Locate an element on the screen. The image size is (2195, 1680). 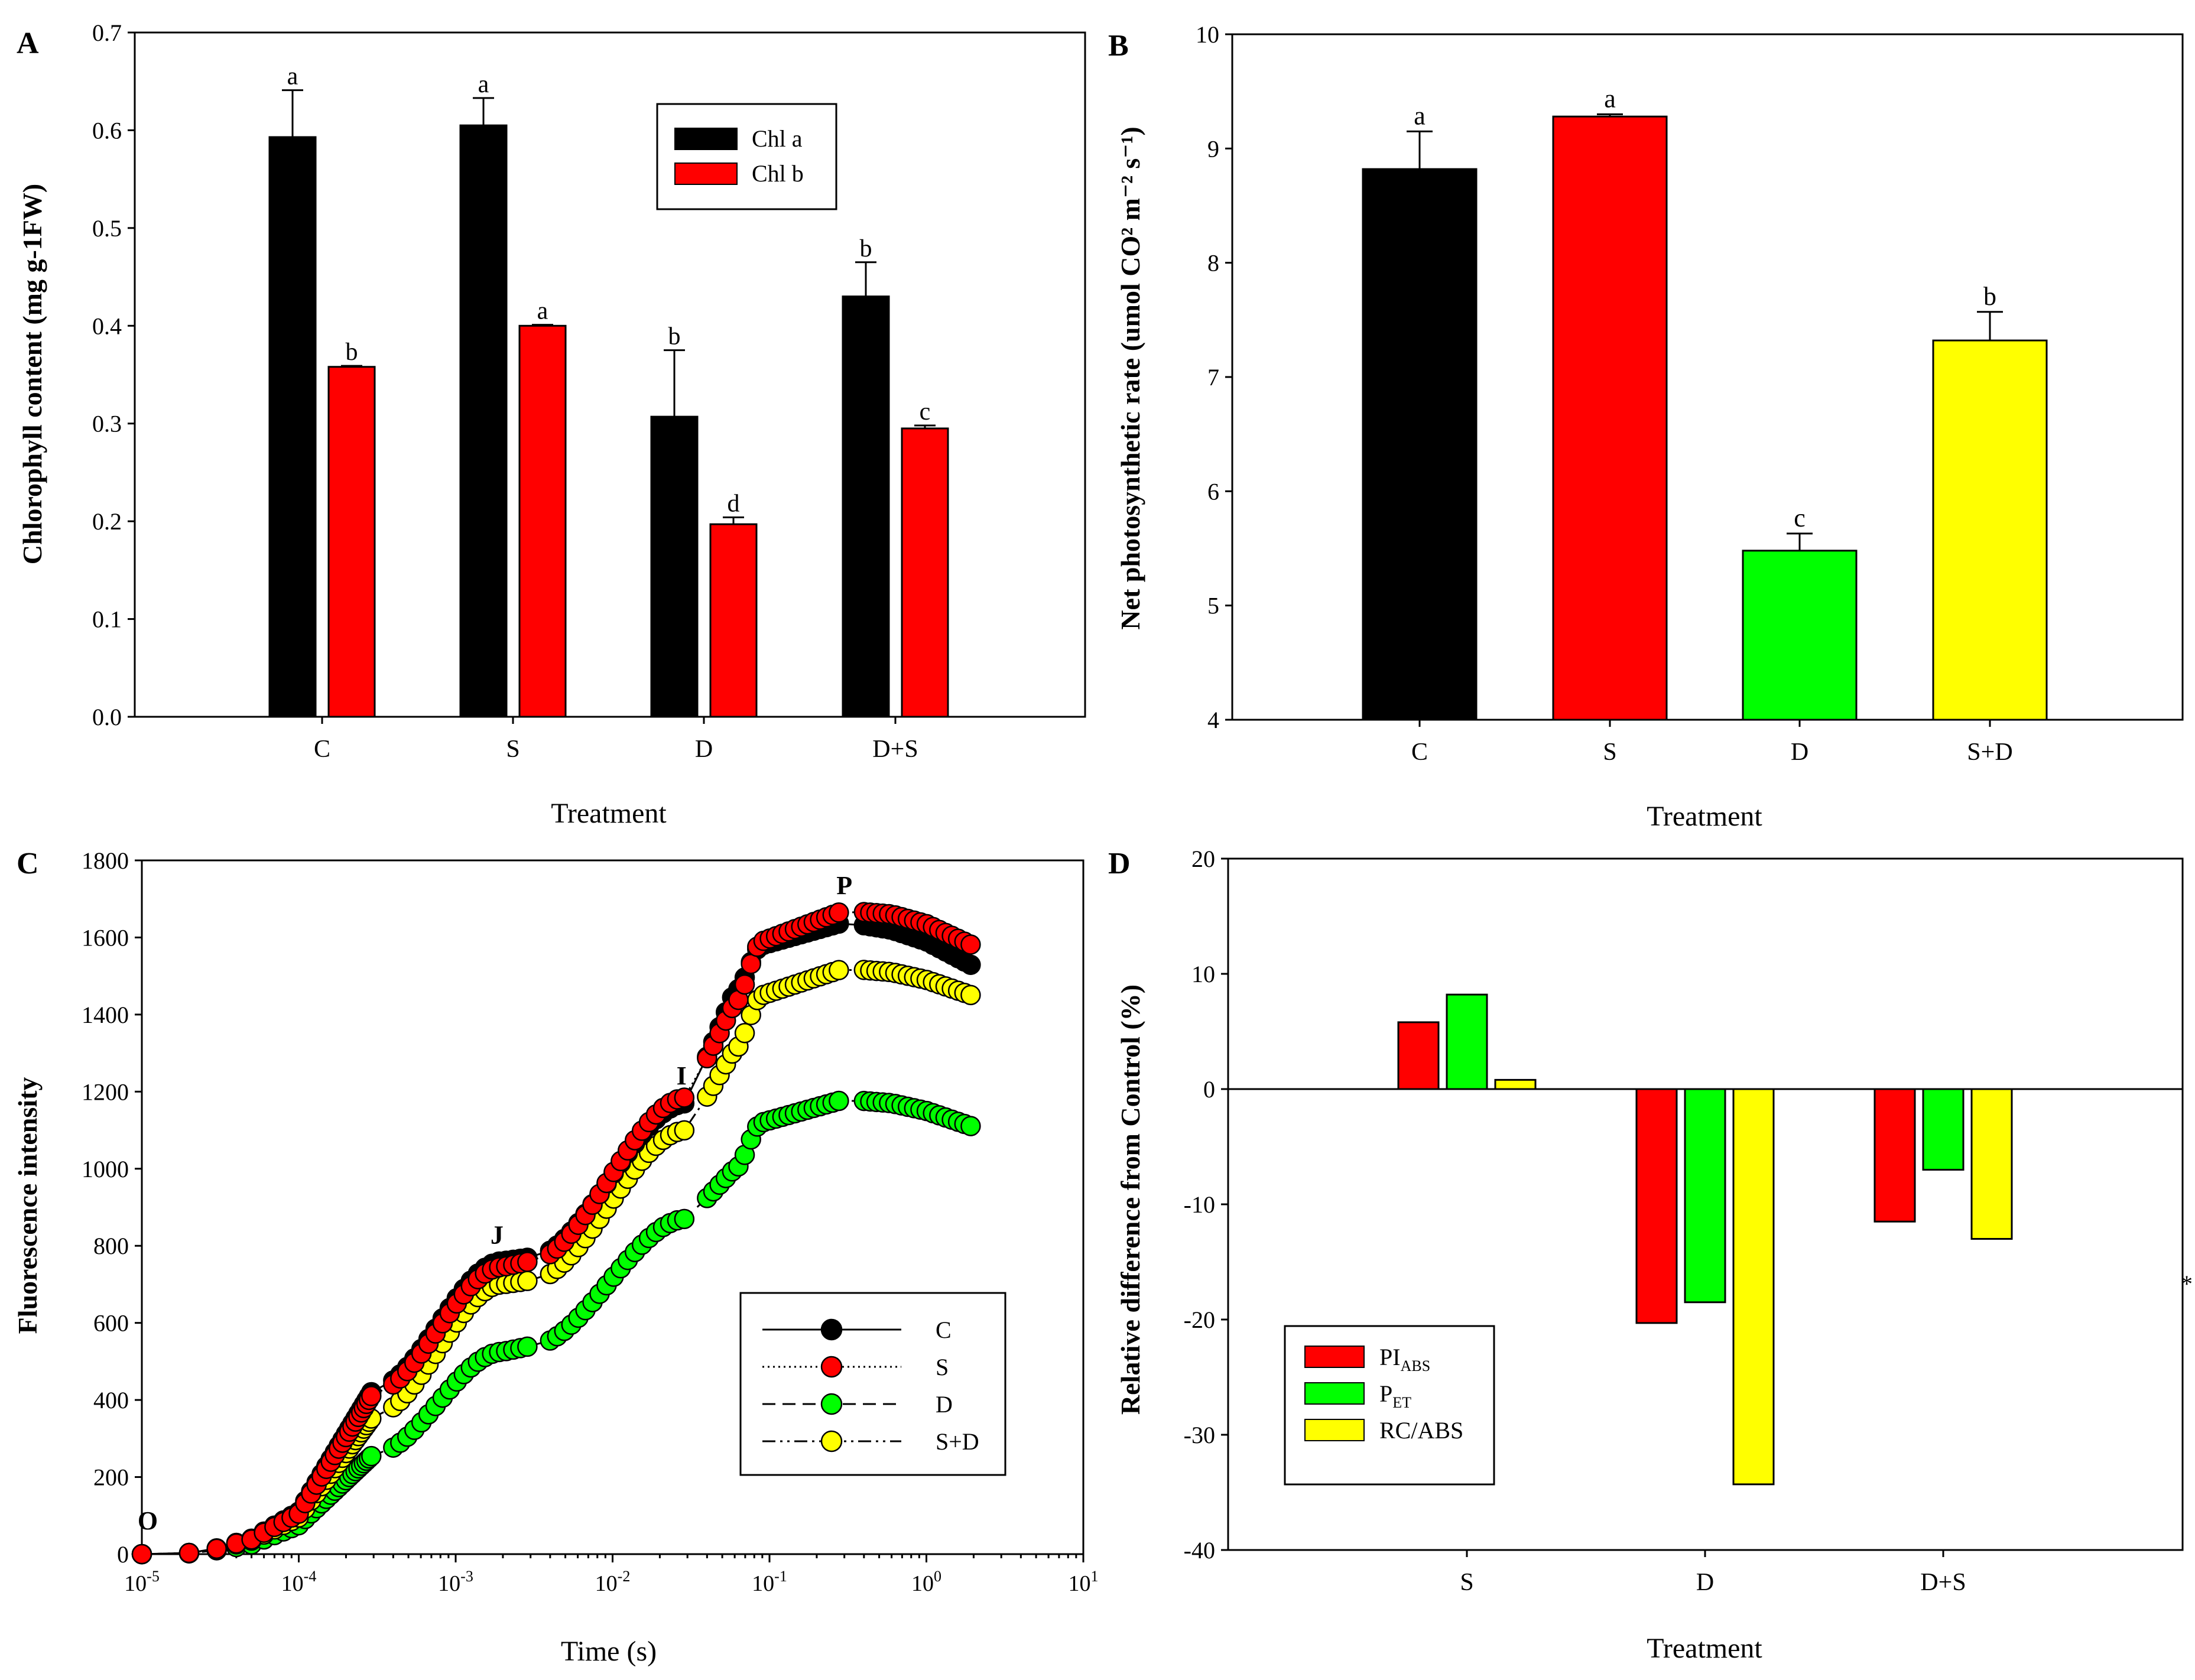
panel-a-xtick-label: D+S is located at coordinates (895, 749).